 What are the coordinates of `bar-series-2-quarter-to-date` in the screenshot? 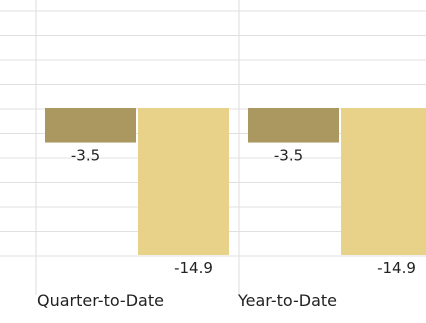 It's located at (183, 181).